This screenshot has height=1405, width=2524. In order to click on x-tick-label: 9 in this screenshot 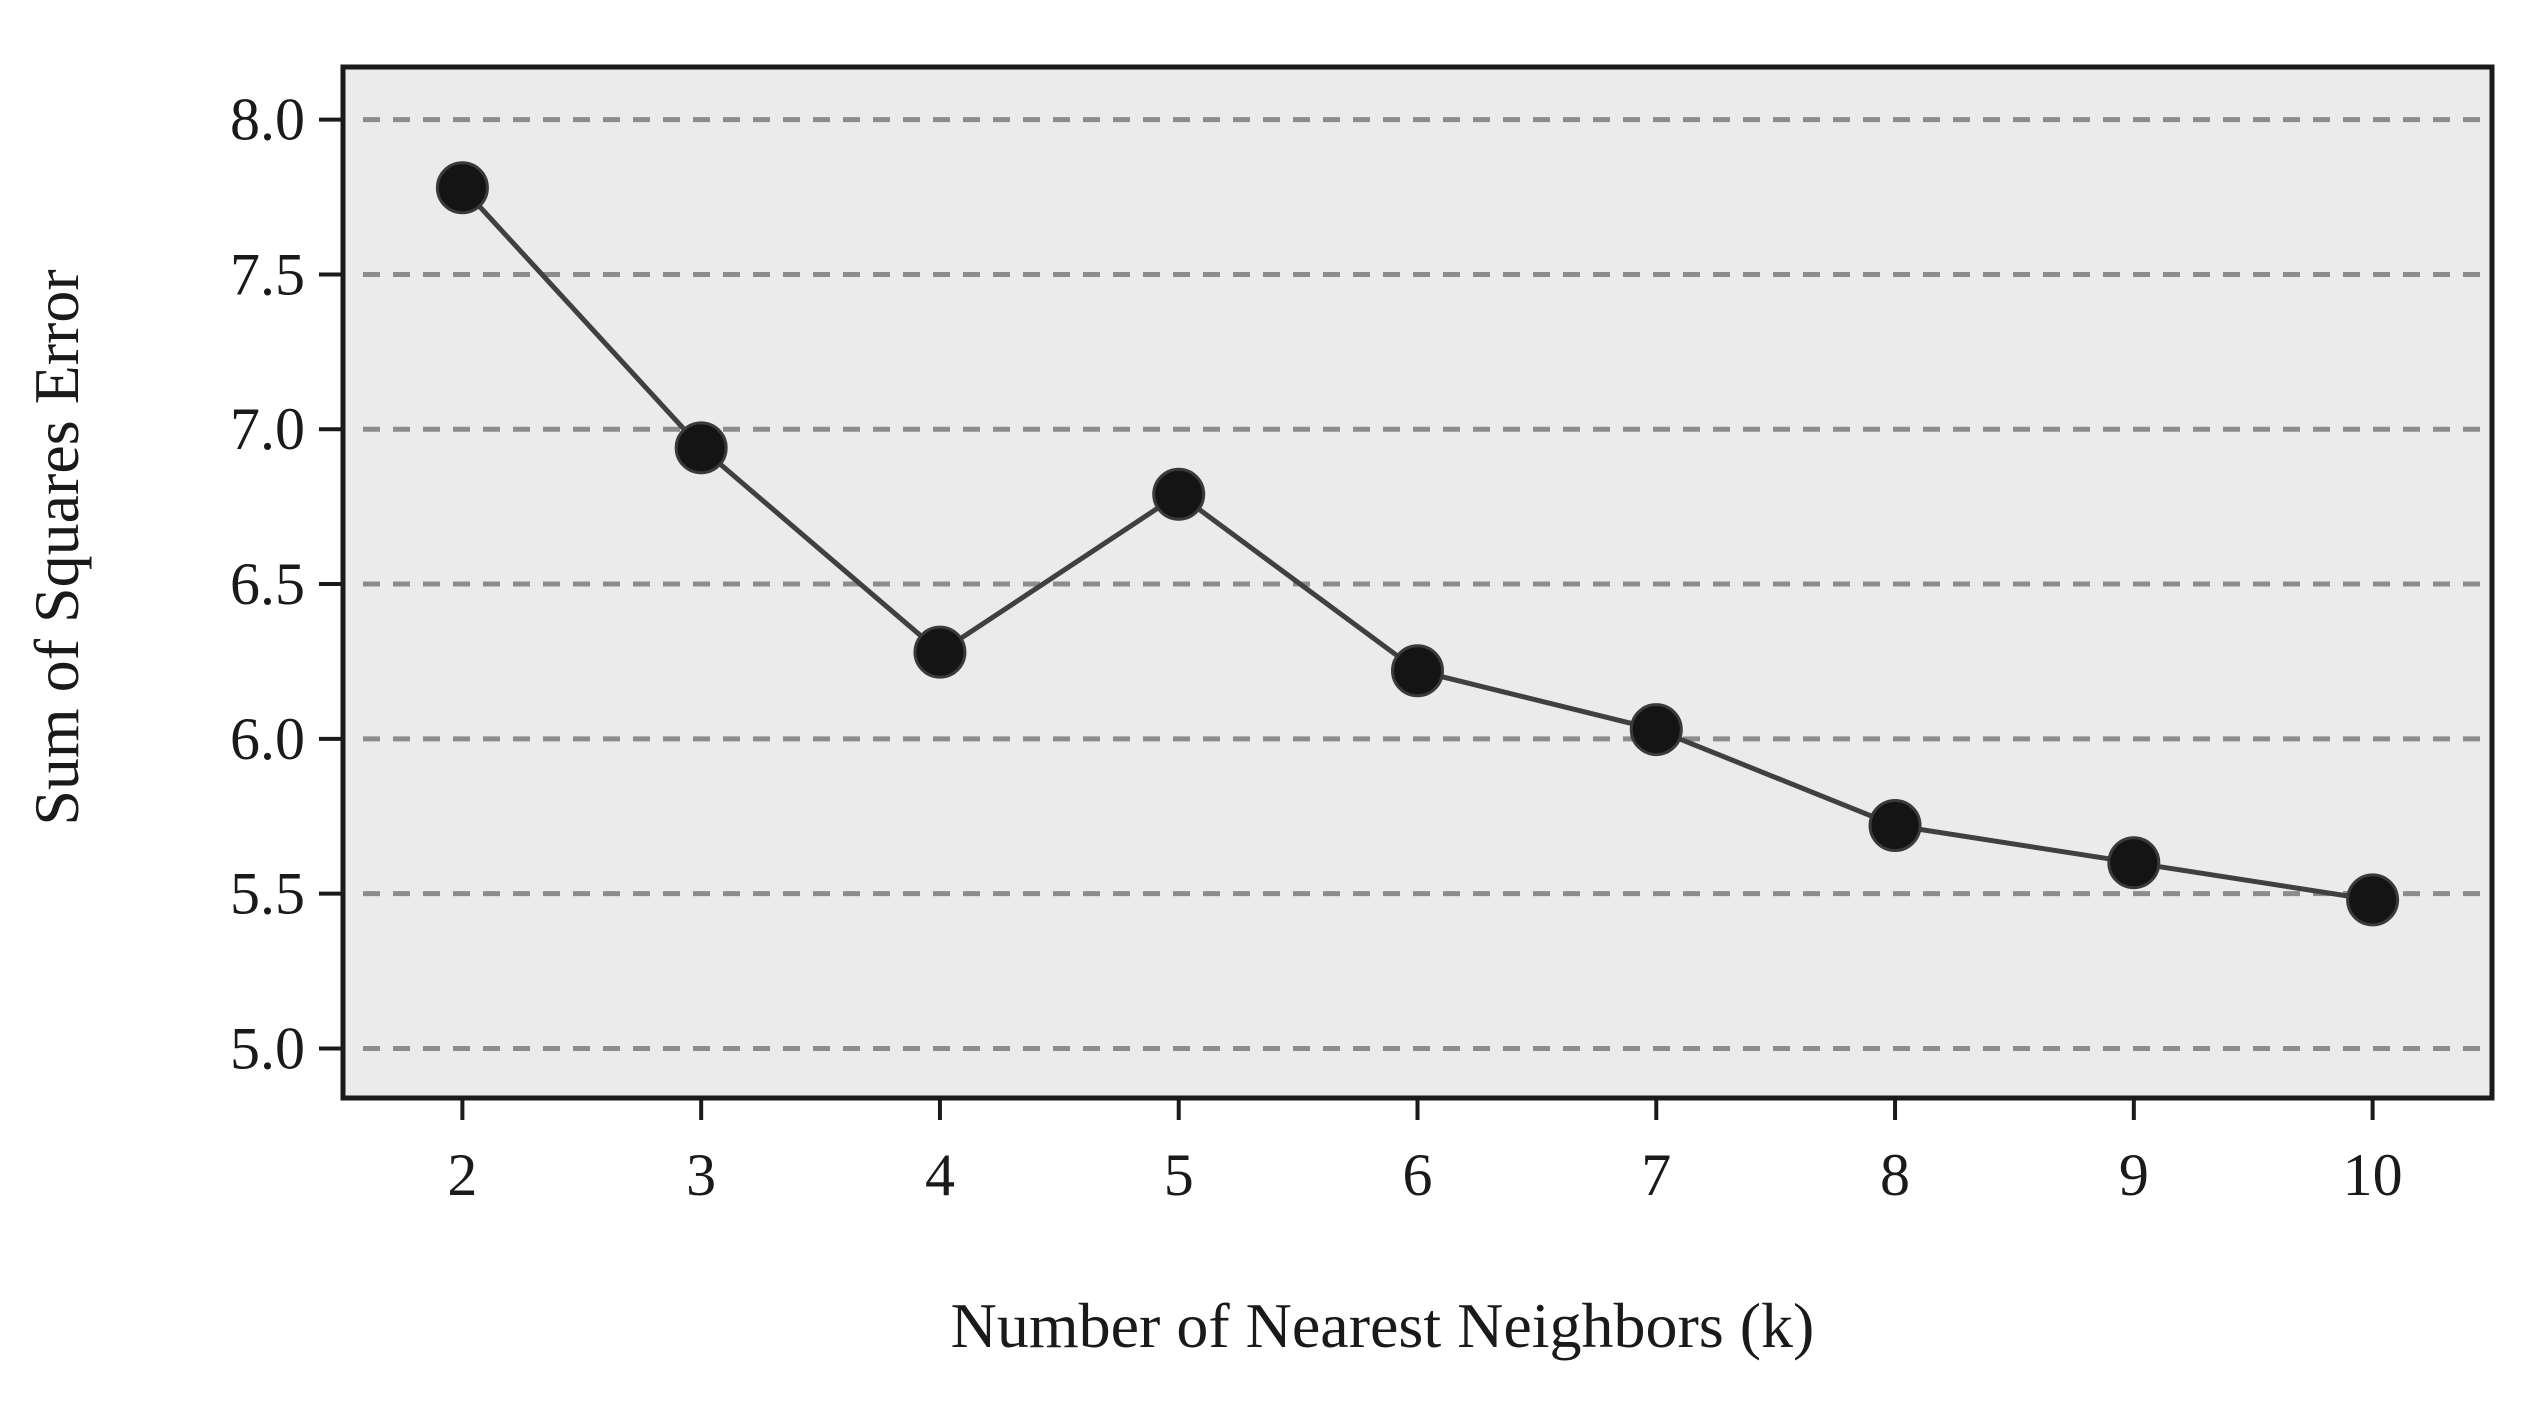, I will do `click(2134, 1175)`.